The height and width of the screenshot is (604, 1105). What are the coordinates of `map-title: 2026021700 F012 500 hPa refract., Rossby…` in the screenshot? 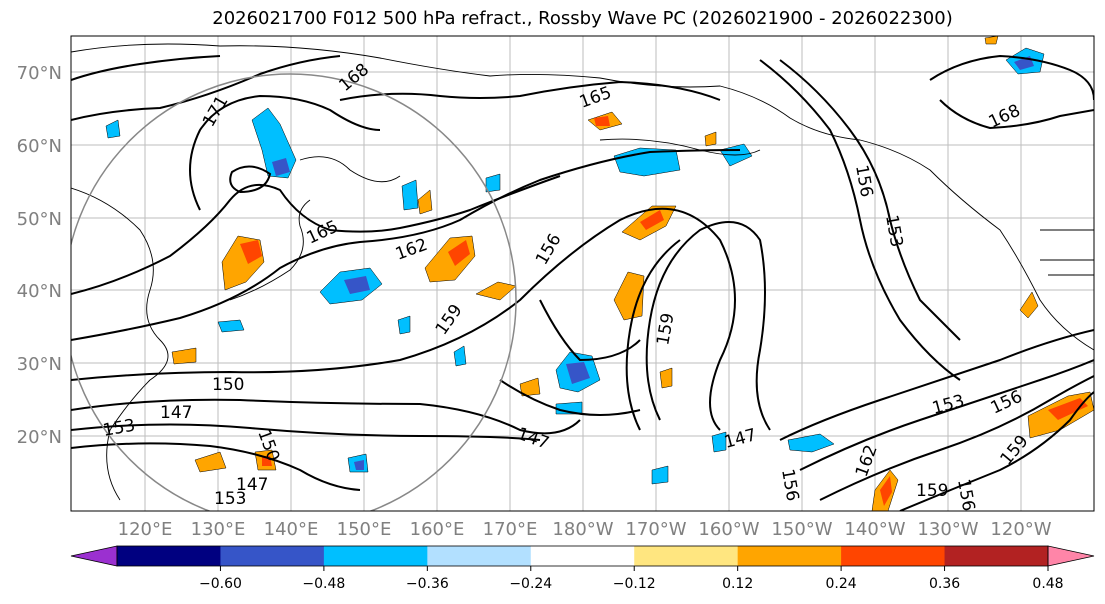 It's located at (582, 18).